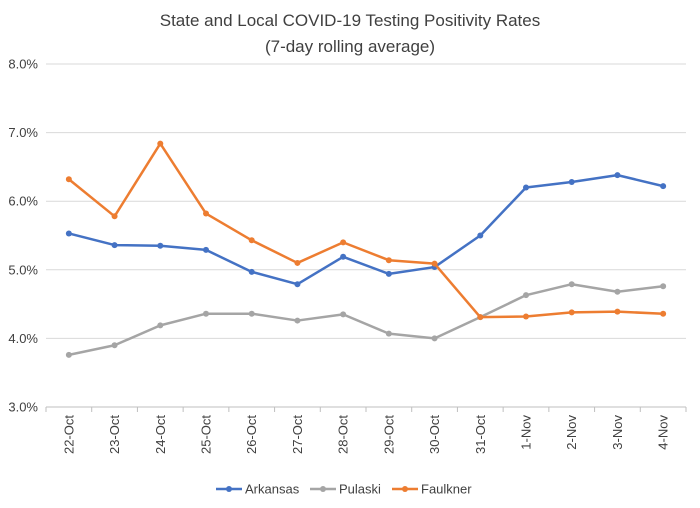 The image size is (700, 508). What do you see at coordinates (160, 434) in the screenshot?
I see `x-tick-label: 24-Oct` at bounding box center [160, 434].